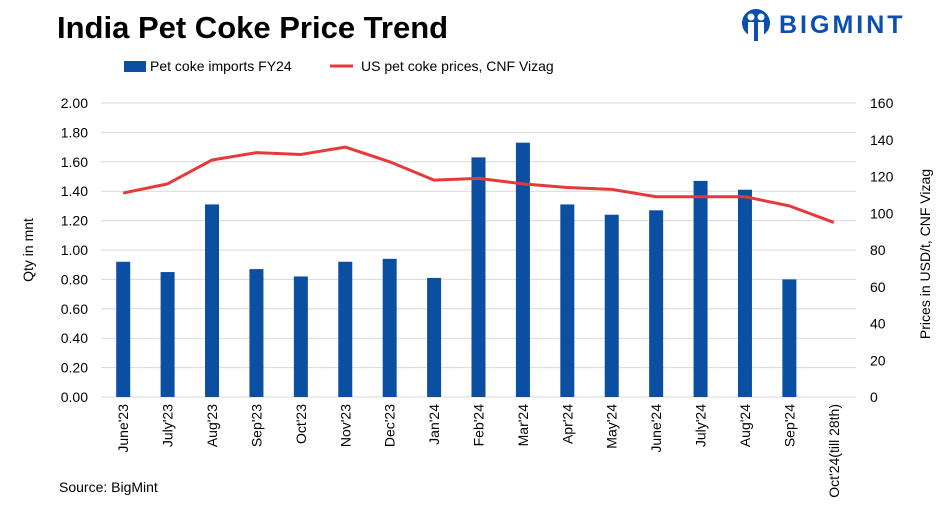 This screenshot has width=949, height=509. What do you see at coordinates (874, 397) in the screenshot?
I see `y2-tick-label: 0` at bounding box center [874, 397].